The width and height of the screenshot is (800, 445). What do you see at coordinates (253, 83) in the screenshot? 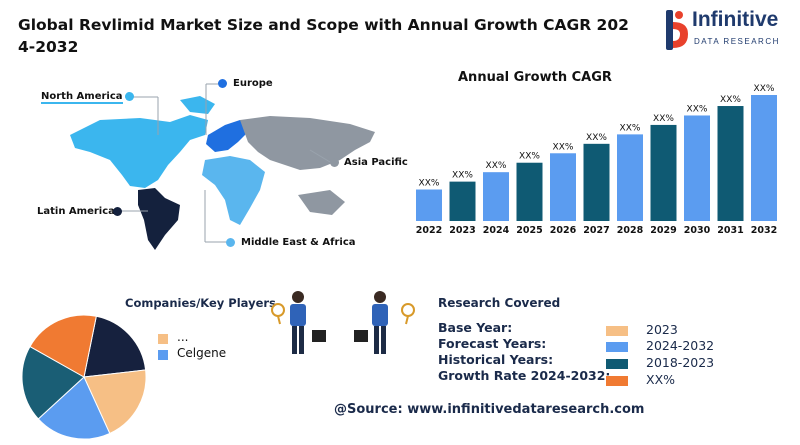
I see `region-label-europe: Europe` at bounding box center [253, 83].